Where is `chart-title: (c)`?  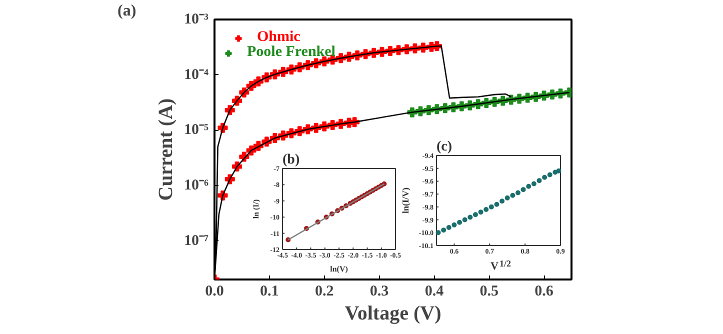
chart-title: (c) is located at coordinates (444, 147).